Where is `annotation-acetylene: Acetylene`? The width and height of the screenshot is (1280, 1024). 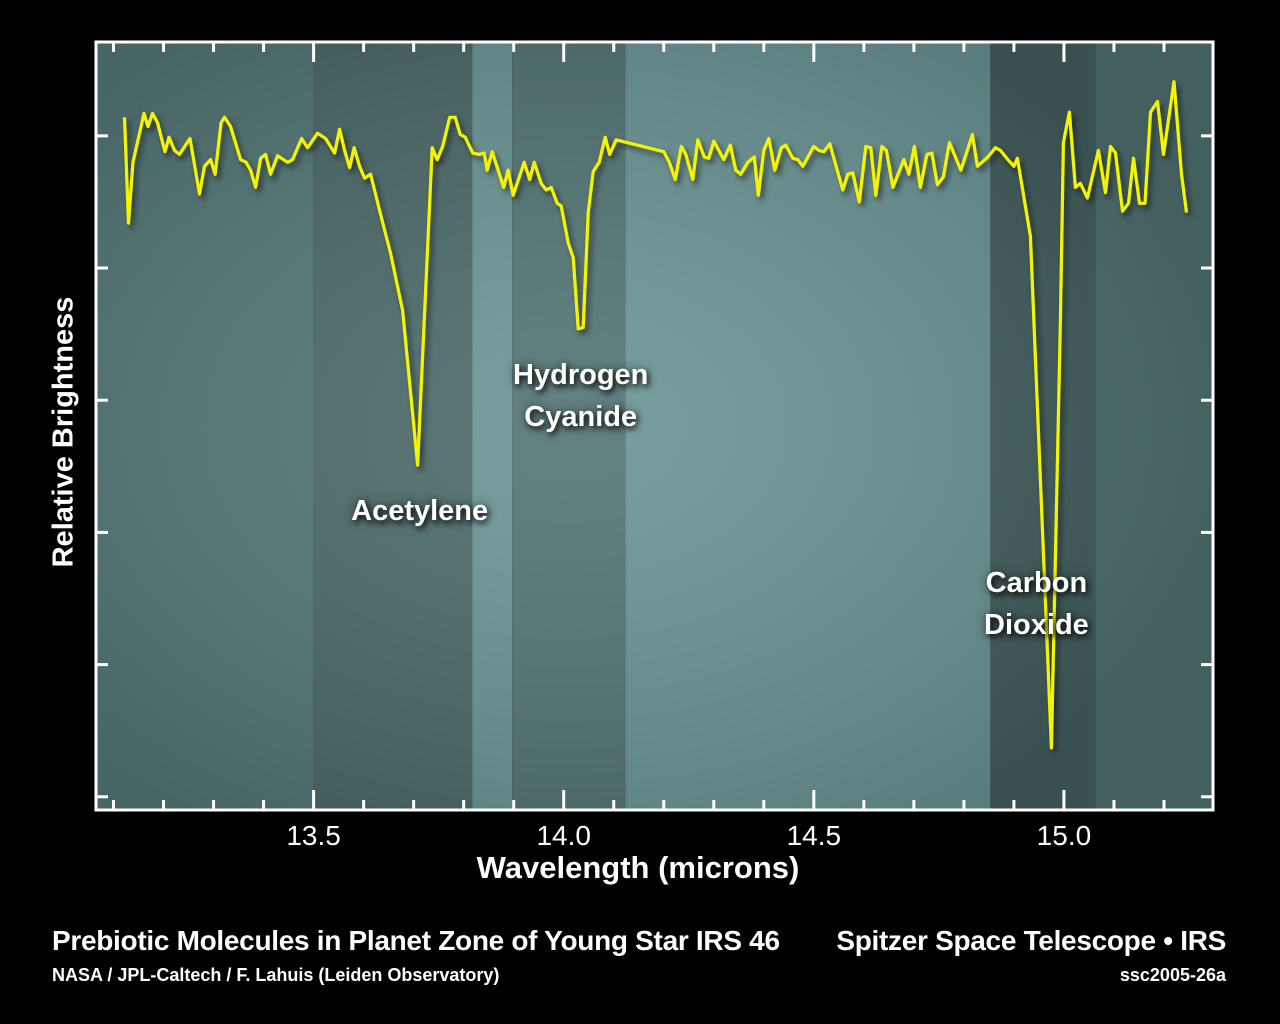 annotation-acetylene: Acetylene is located at coordinates (419, 511).